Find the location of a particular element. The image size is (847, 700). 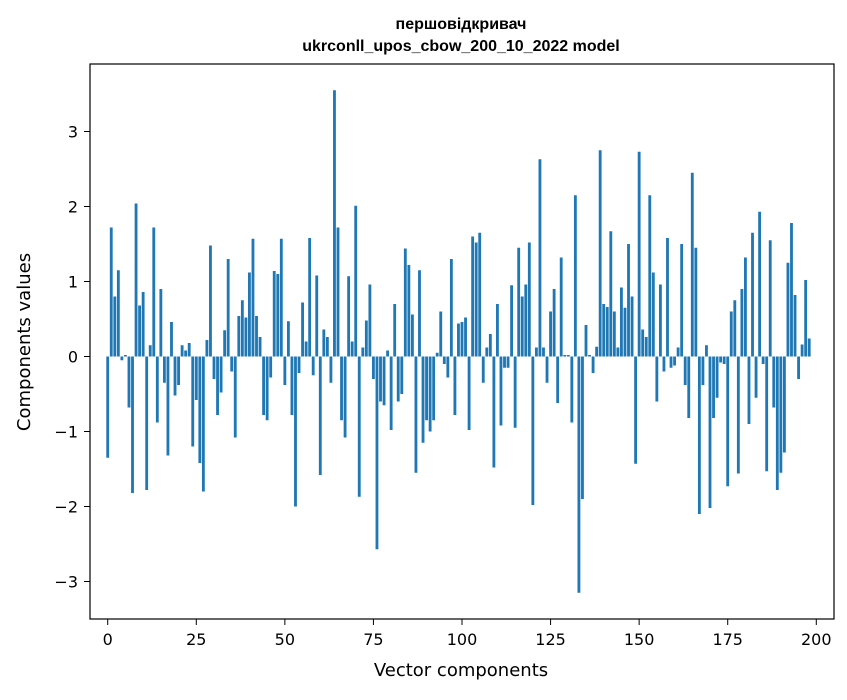

x-axis-ticks: 0 25 50 75 100 125 150 175 200 is located at coordinates (467, 634).